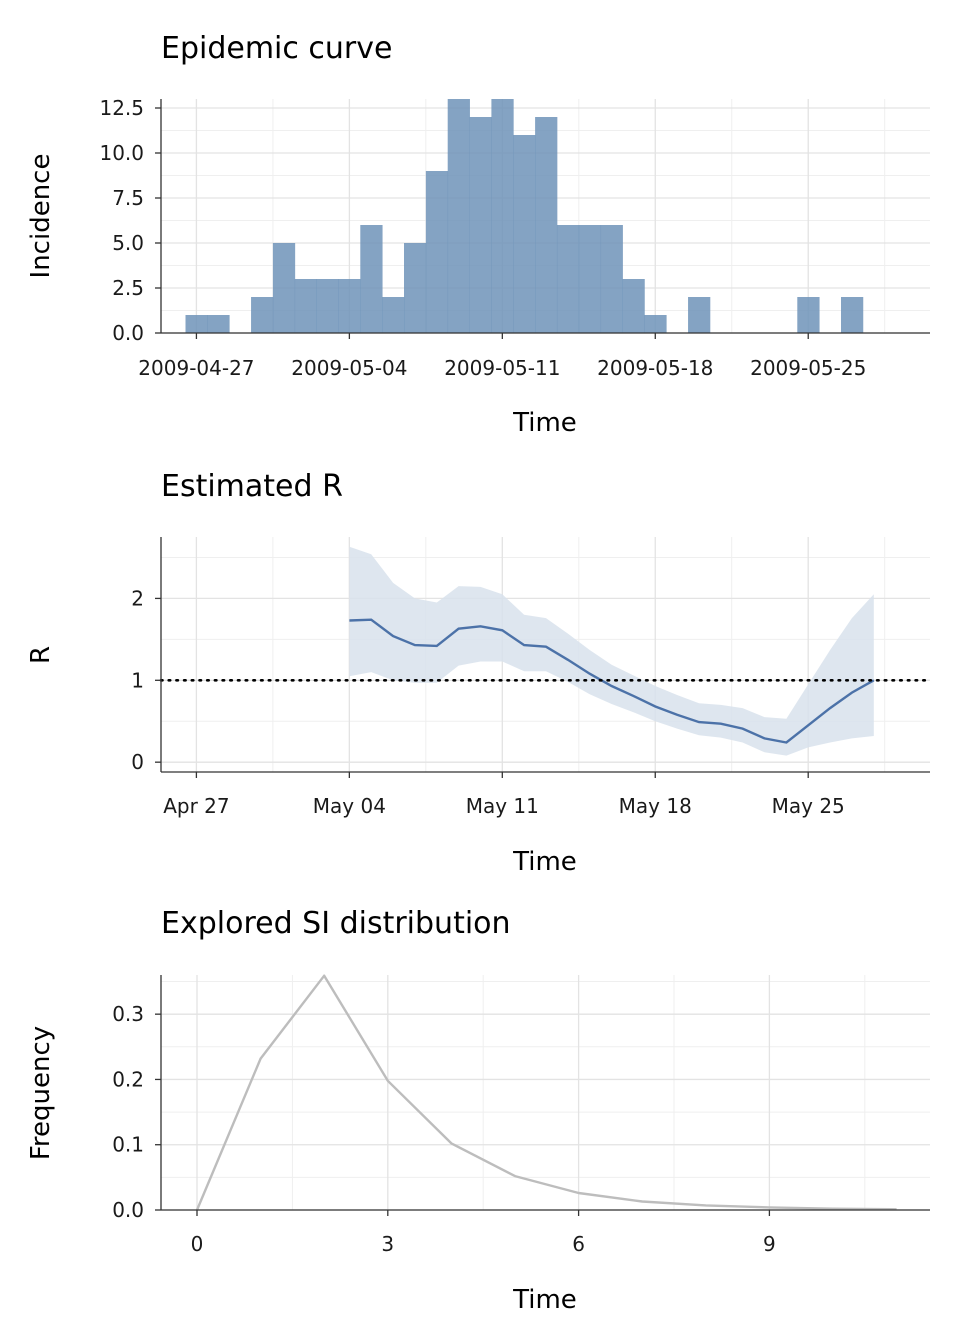 The image size is (960, 1344). What do you see at coordinates (544, 862) in the screenshot?
I see `estimated-r-x-label: Time` at bounding box center [544, 862].